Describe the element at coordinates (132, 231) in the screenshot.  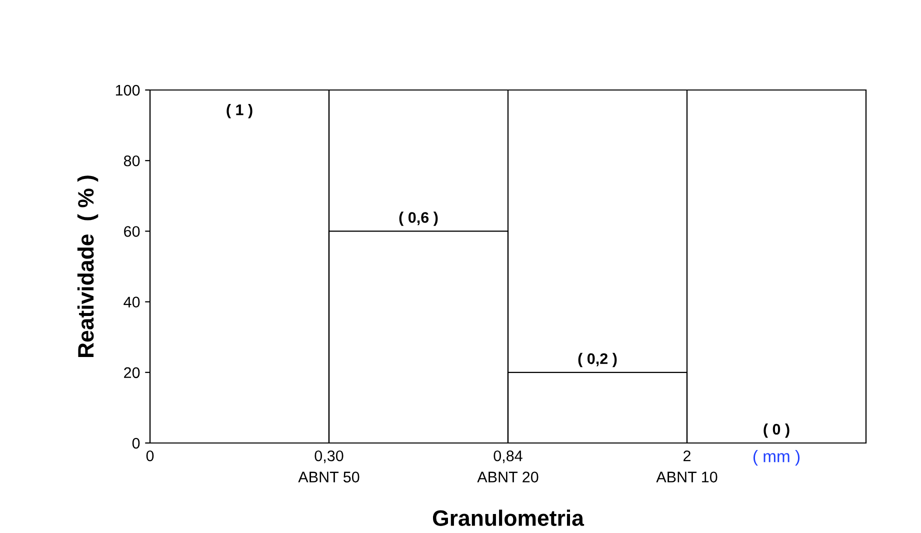
I see `y-tick-label: 60` at that location.